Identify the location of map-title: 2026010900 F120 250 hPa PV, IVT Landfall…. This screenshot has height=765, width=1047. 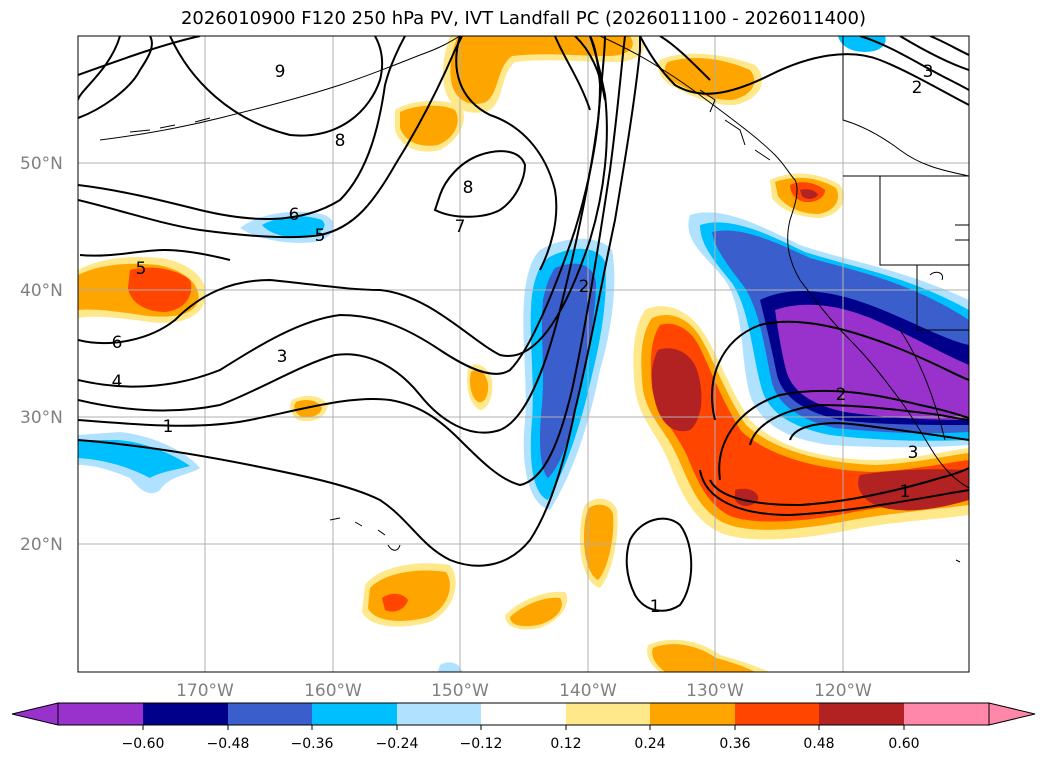
(523, 18).